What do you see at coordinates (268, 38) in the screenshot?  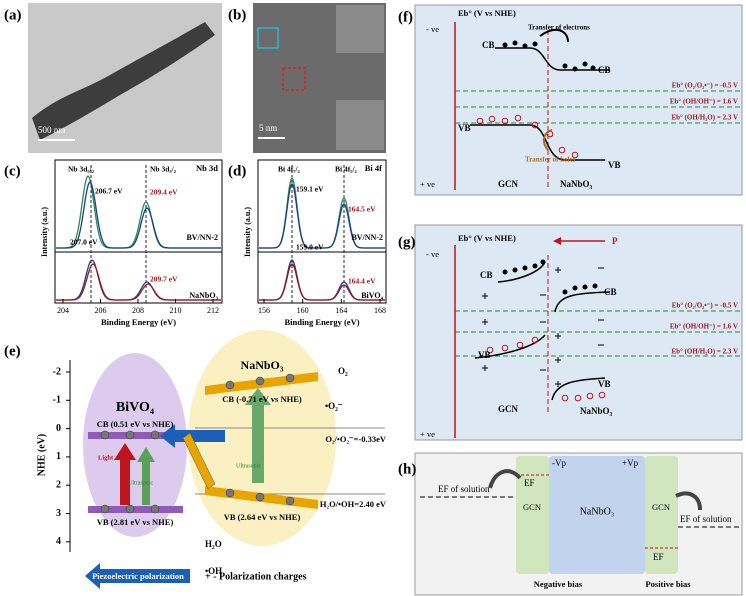 I see `region-box` at bounding box center [268, 38].